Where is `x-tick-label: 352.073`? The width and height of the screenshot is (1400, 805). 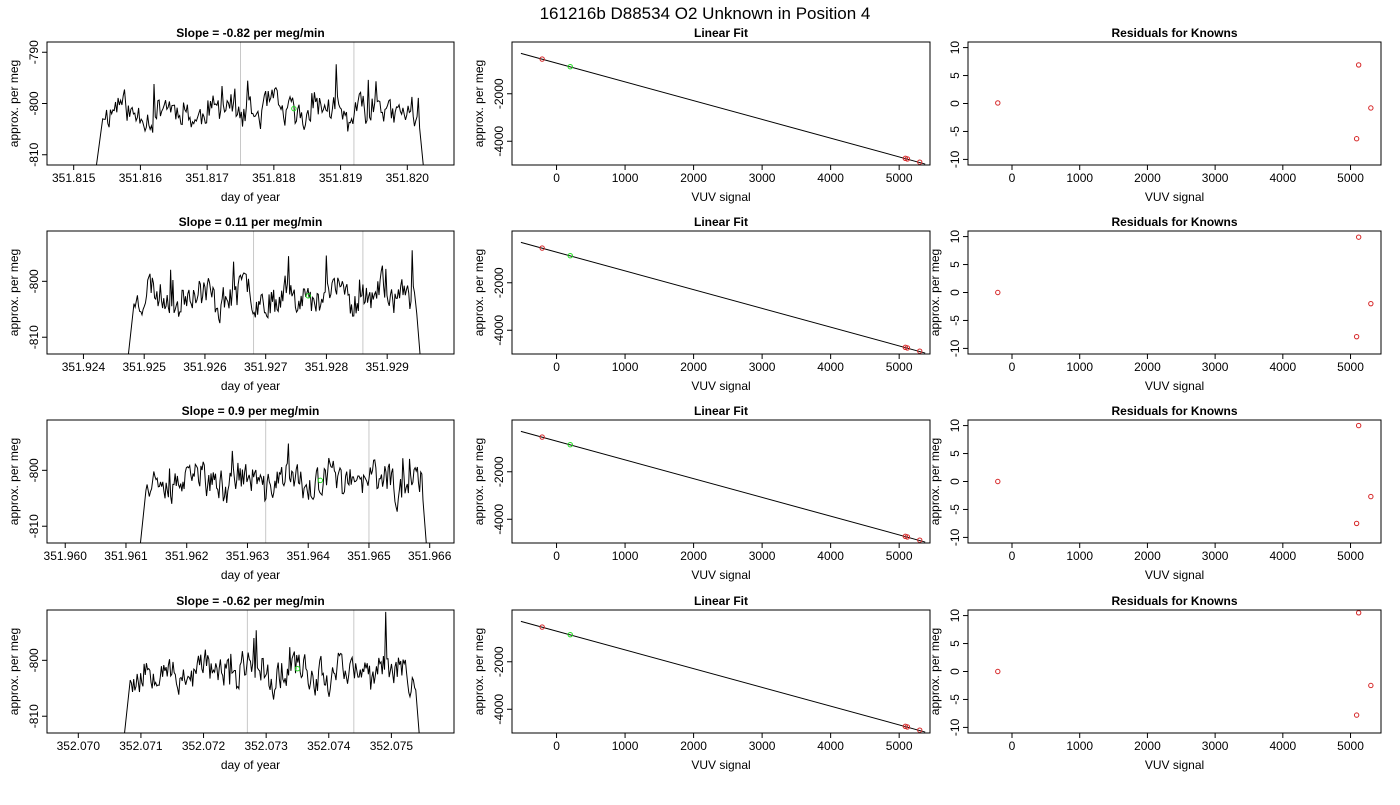 x-tick-label: 352.073 is located at coordinates (266, 746).